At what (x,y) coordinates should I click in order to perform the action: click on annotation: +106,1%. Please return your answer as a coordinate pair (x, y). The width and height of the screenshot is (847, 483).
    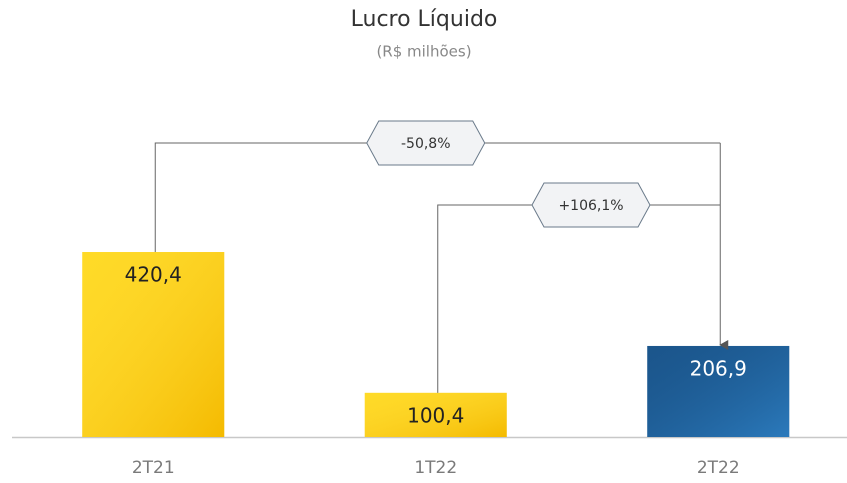
    Looking at the image, I should click on (590, 206).